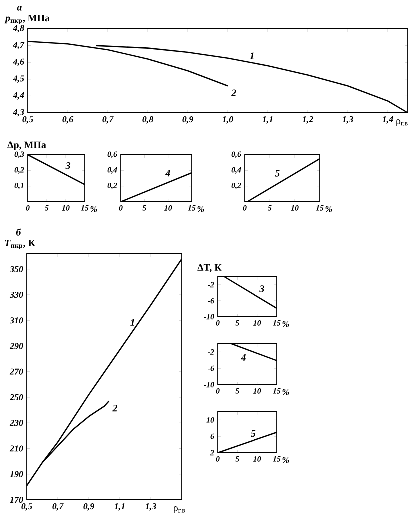 This screenshot has height=516, width=409. Describe the element at coordinates (17, 346) in the screenshot. I see `y-tick-label: 290` at that location.